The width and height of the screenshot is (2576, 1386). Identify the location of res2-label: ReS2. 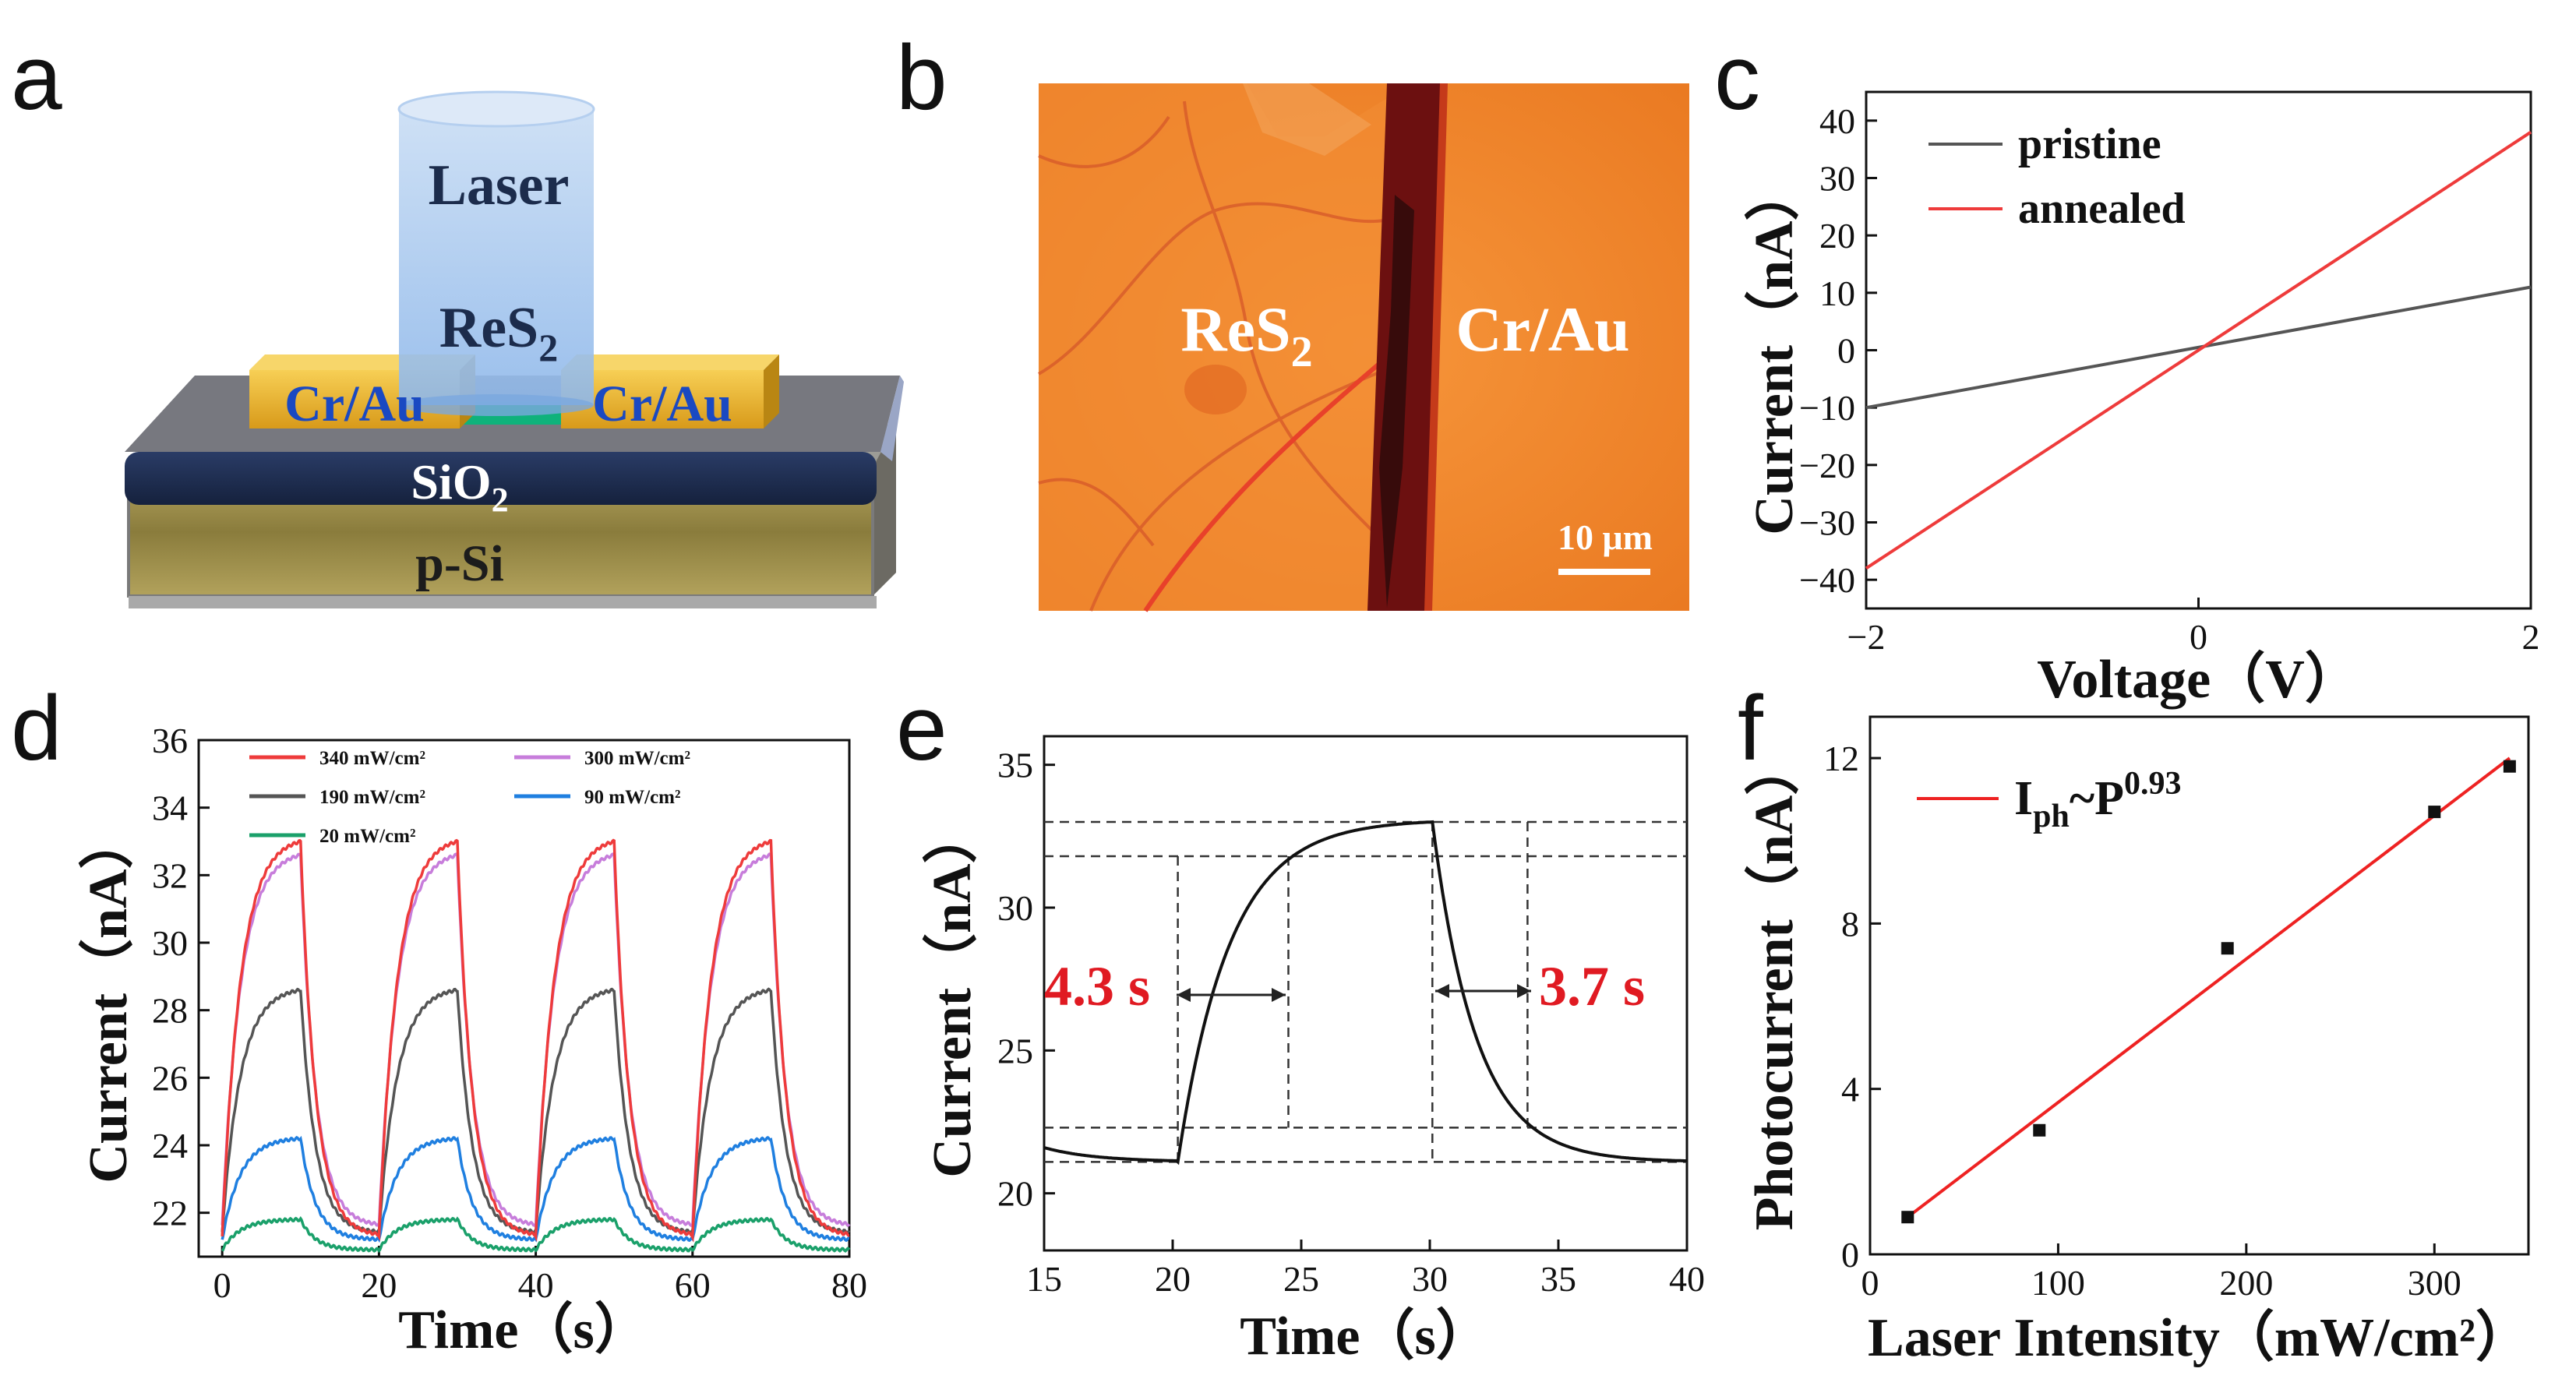
(498, 332).